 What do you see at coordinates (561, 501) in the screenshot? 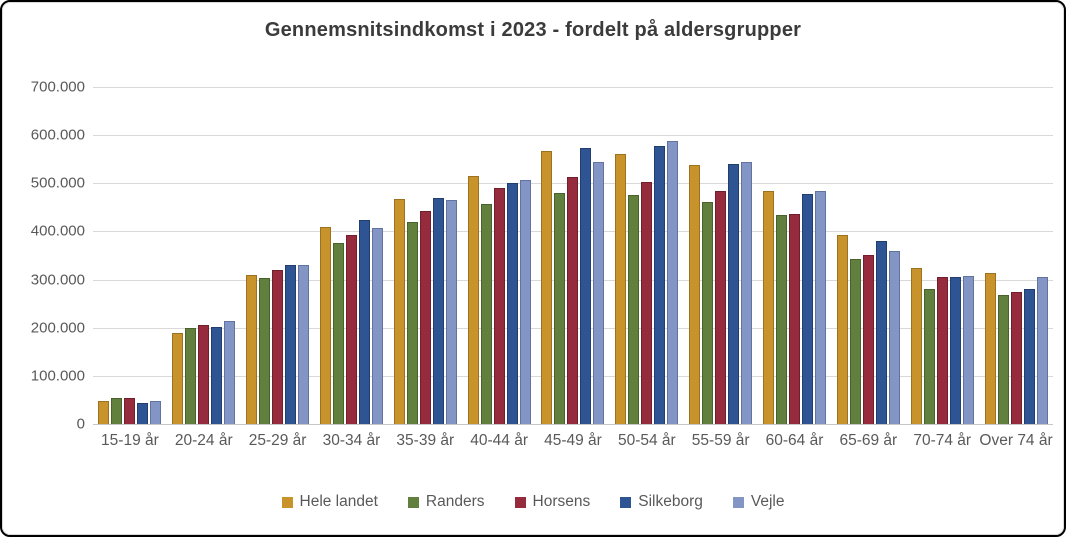
I see `legend-label: Horsens` at bounding box center [561, 501].